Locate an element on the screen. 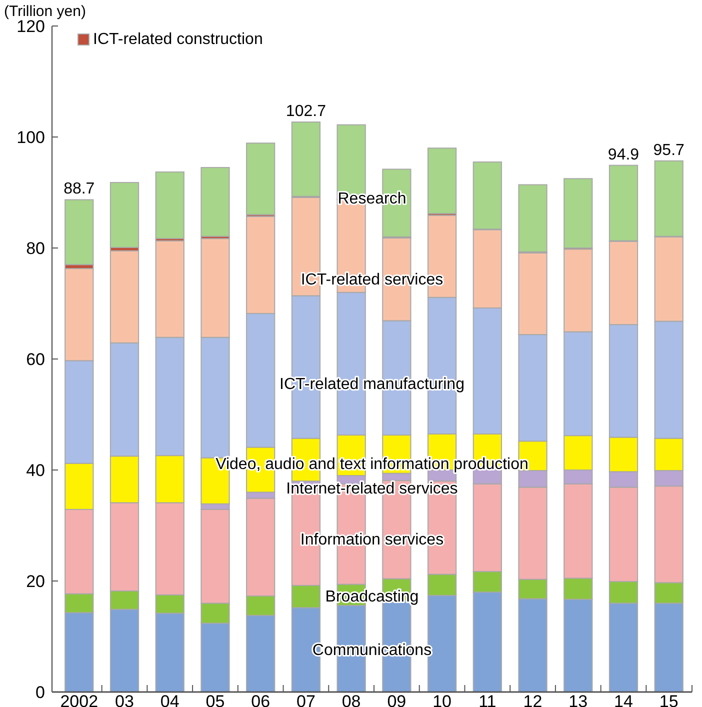  x-tick-label: 2002 is located at coordinates (79, 699).